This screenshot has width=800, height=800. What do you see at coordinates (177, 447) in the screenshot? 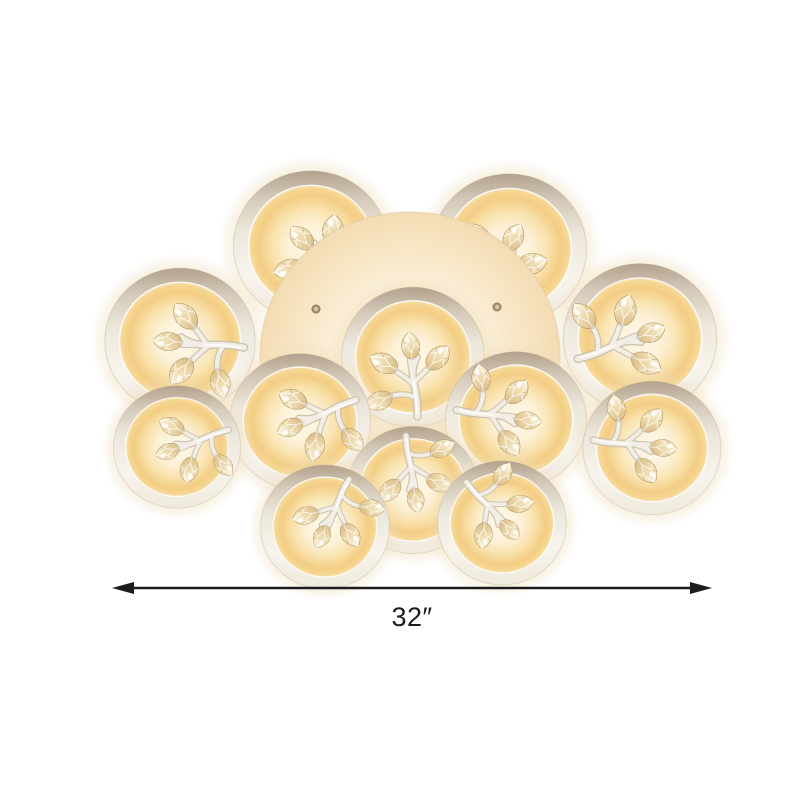
I see `light-ring-far-left` at bounding box center [177, 447].